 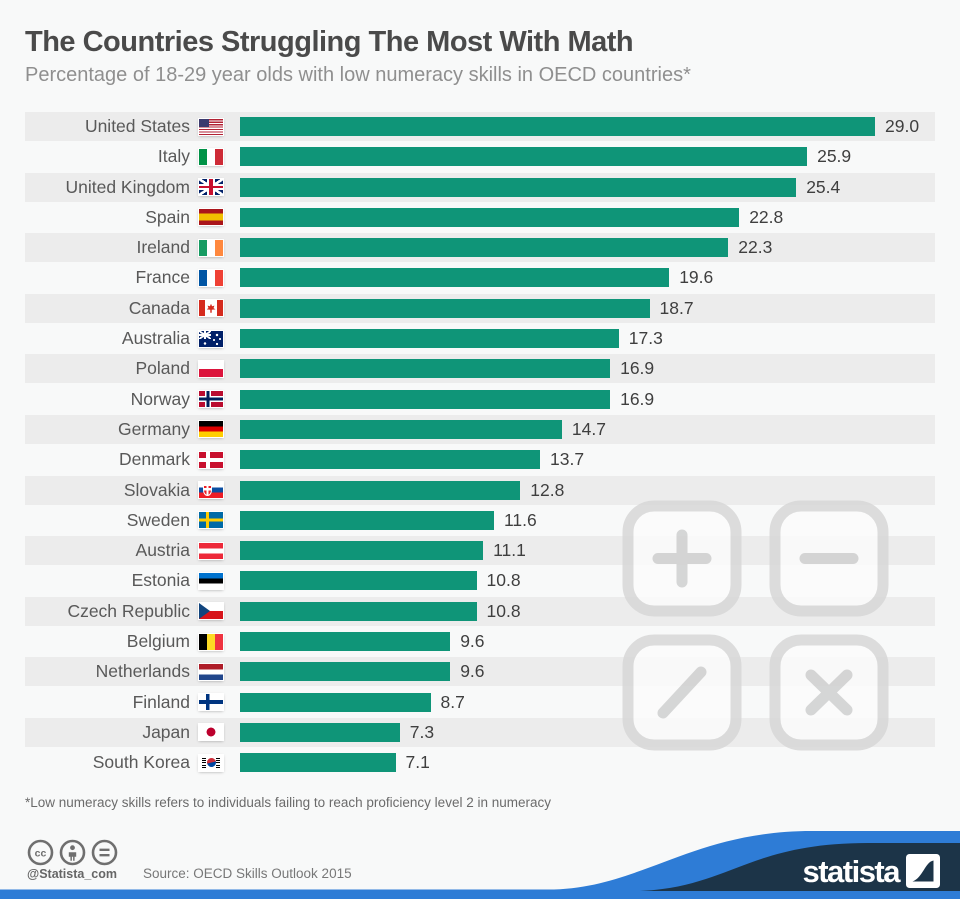 I want to click on flag-icon-pl, so click(x=211, y=368).